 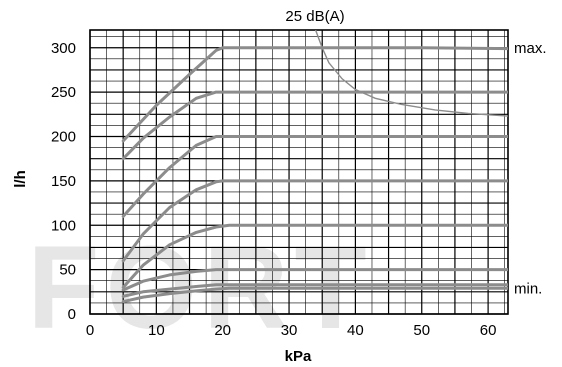 I want to click on y-tick-label: 0, so click(x=72, y=314).